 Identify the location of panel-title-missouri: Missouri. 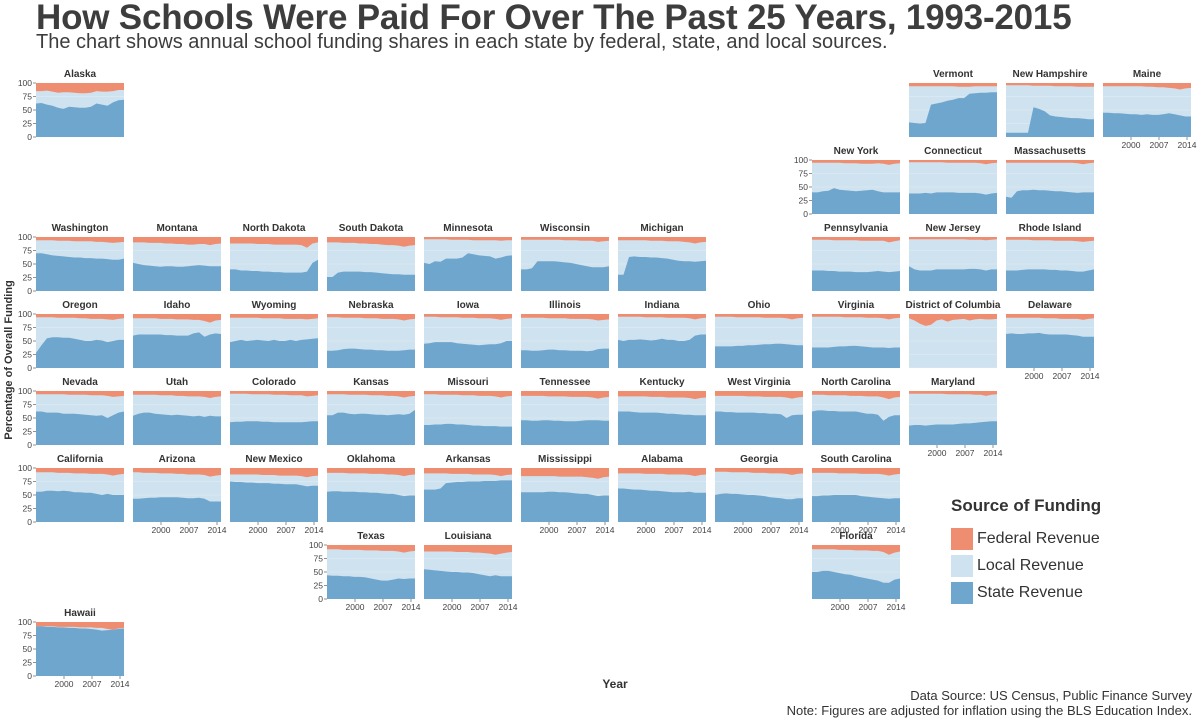
(467, 382).